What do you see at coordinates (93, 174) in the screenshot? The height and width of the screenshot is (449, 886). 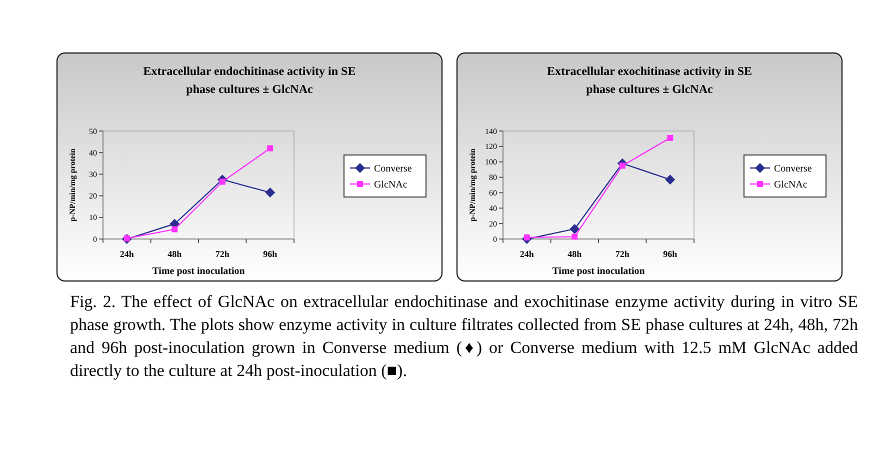 I see `y-tick-label: 30` at bounding box center [93, 174].